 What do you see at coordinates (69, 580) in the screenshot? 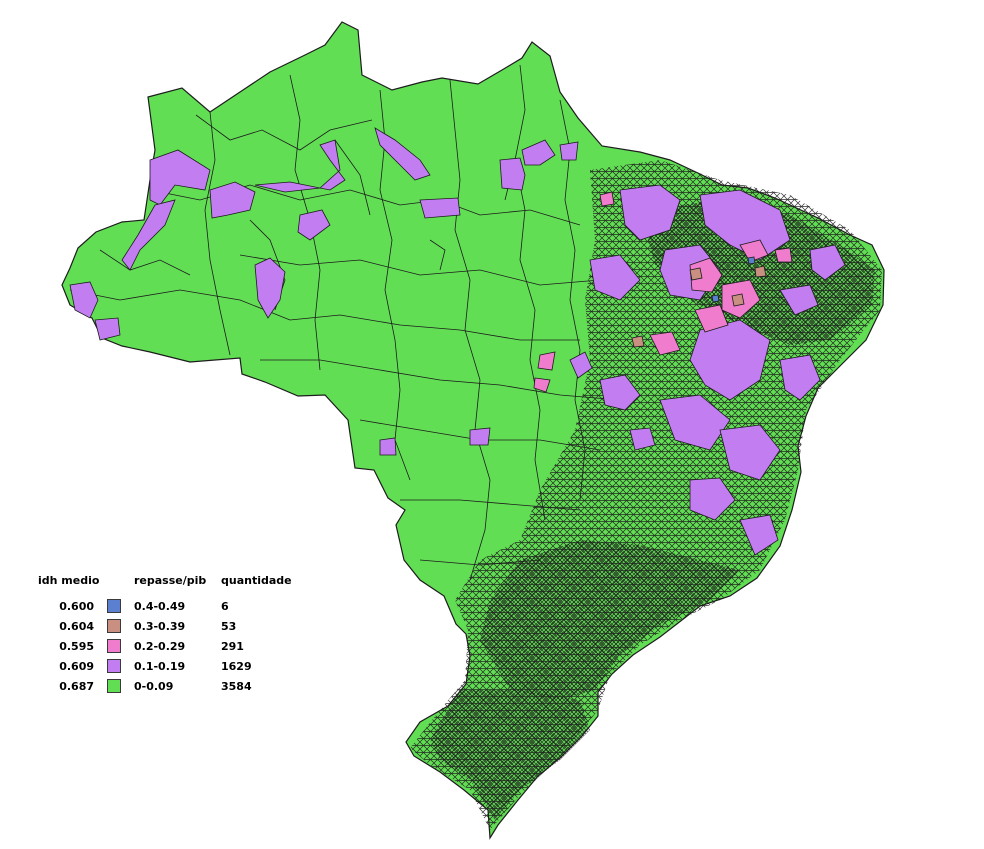
I see `legend-header-idh: idh medio` at bounding box center [69, 580].